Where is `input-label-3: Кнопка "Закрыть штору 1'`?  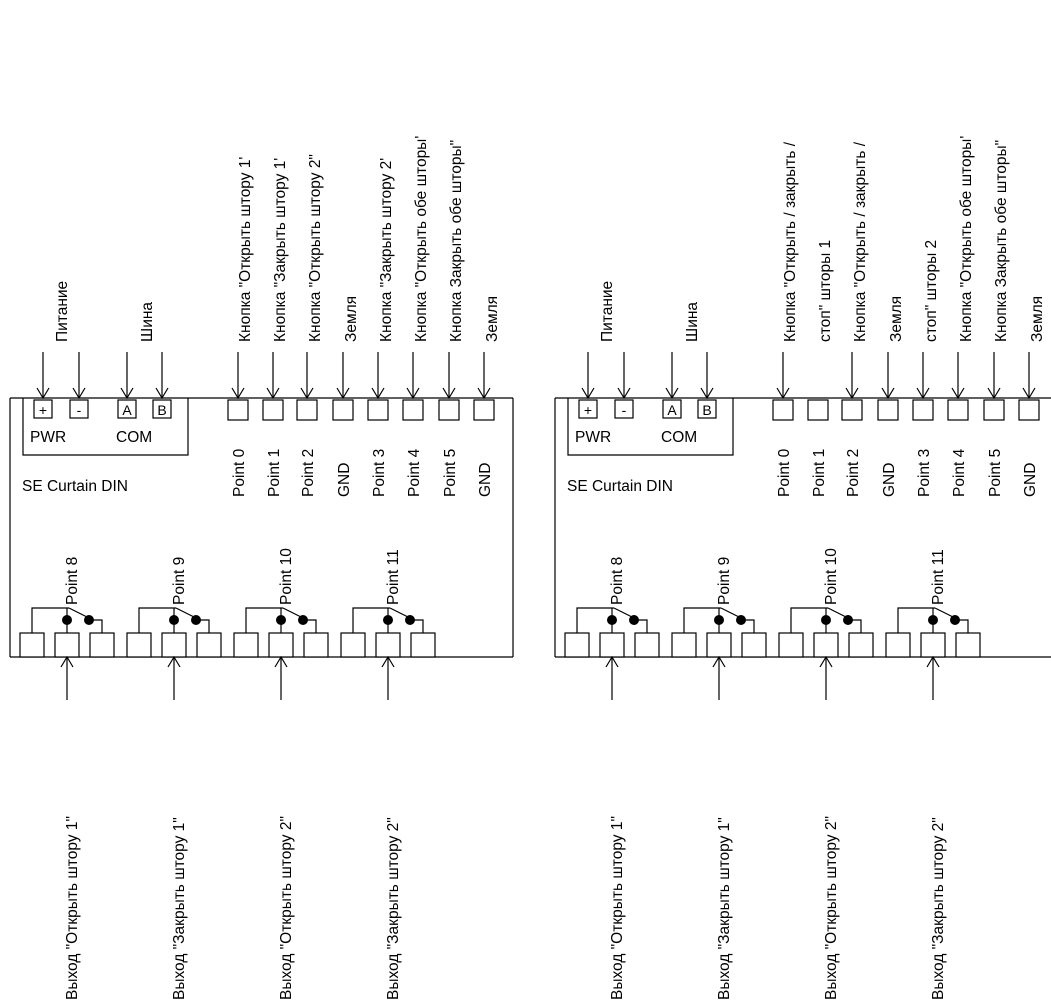 input-label-3: Кнопка "Закрыть штору 1' is located at coordinates (280, 250).